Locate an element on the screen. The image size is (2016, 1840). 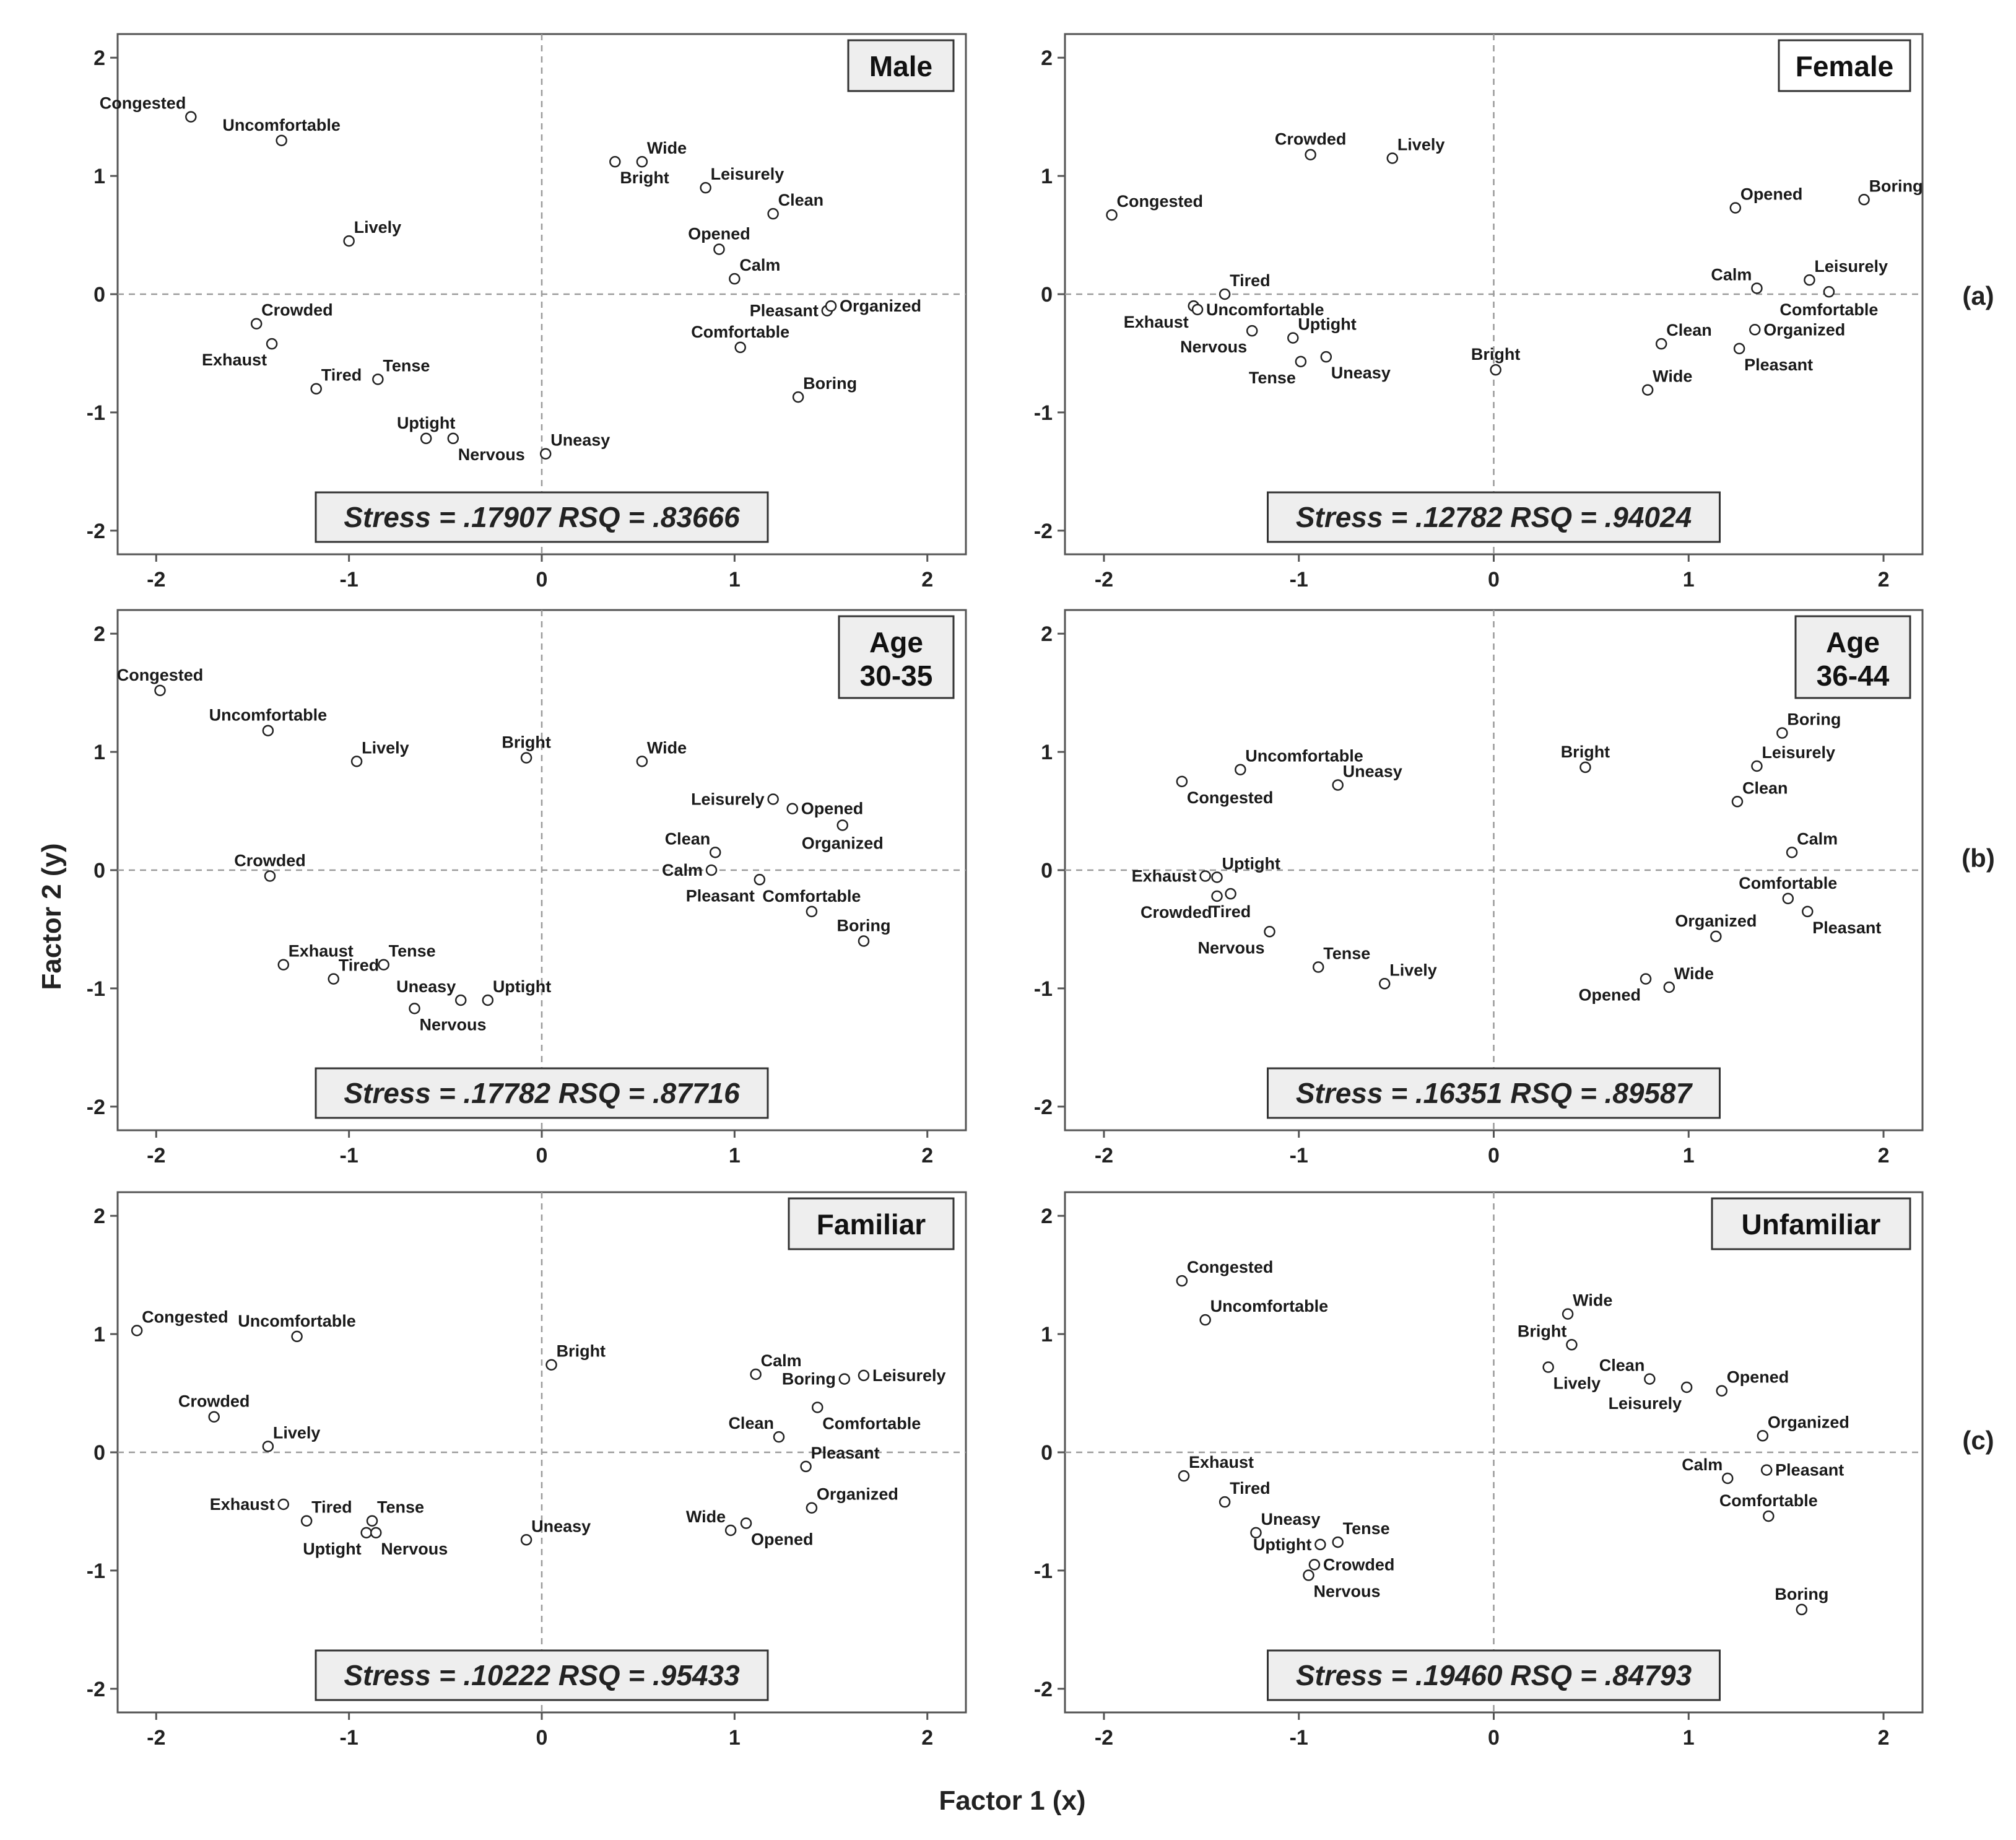
point-label: Tense is located at coordinates (1366, 1528).